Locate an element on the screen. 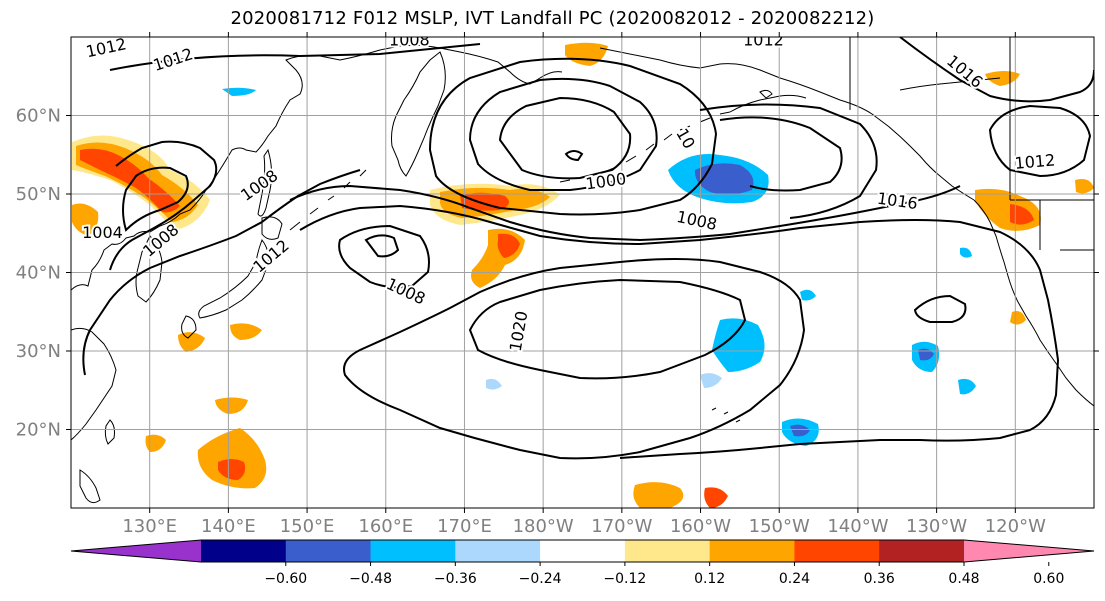 The height and width of the screenshot is (601, 1105). colorbar-tick-label: −0.60 is located at coordinates (285, 579).